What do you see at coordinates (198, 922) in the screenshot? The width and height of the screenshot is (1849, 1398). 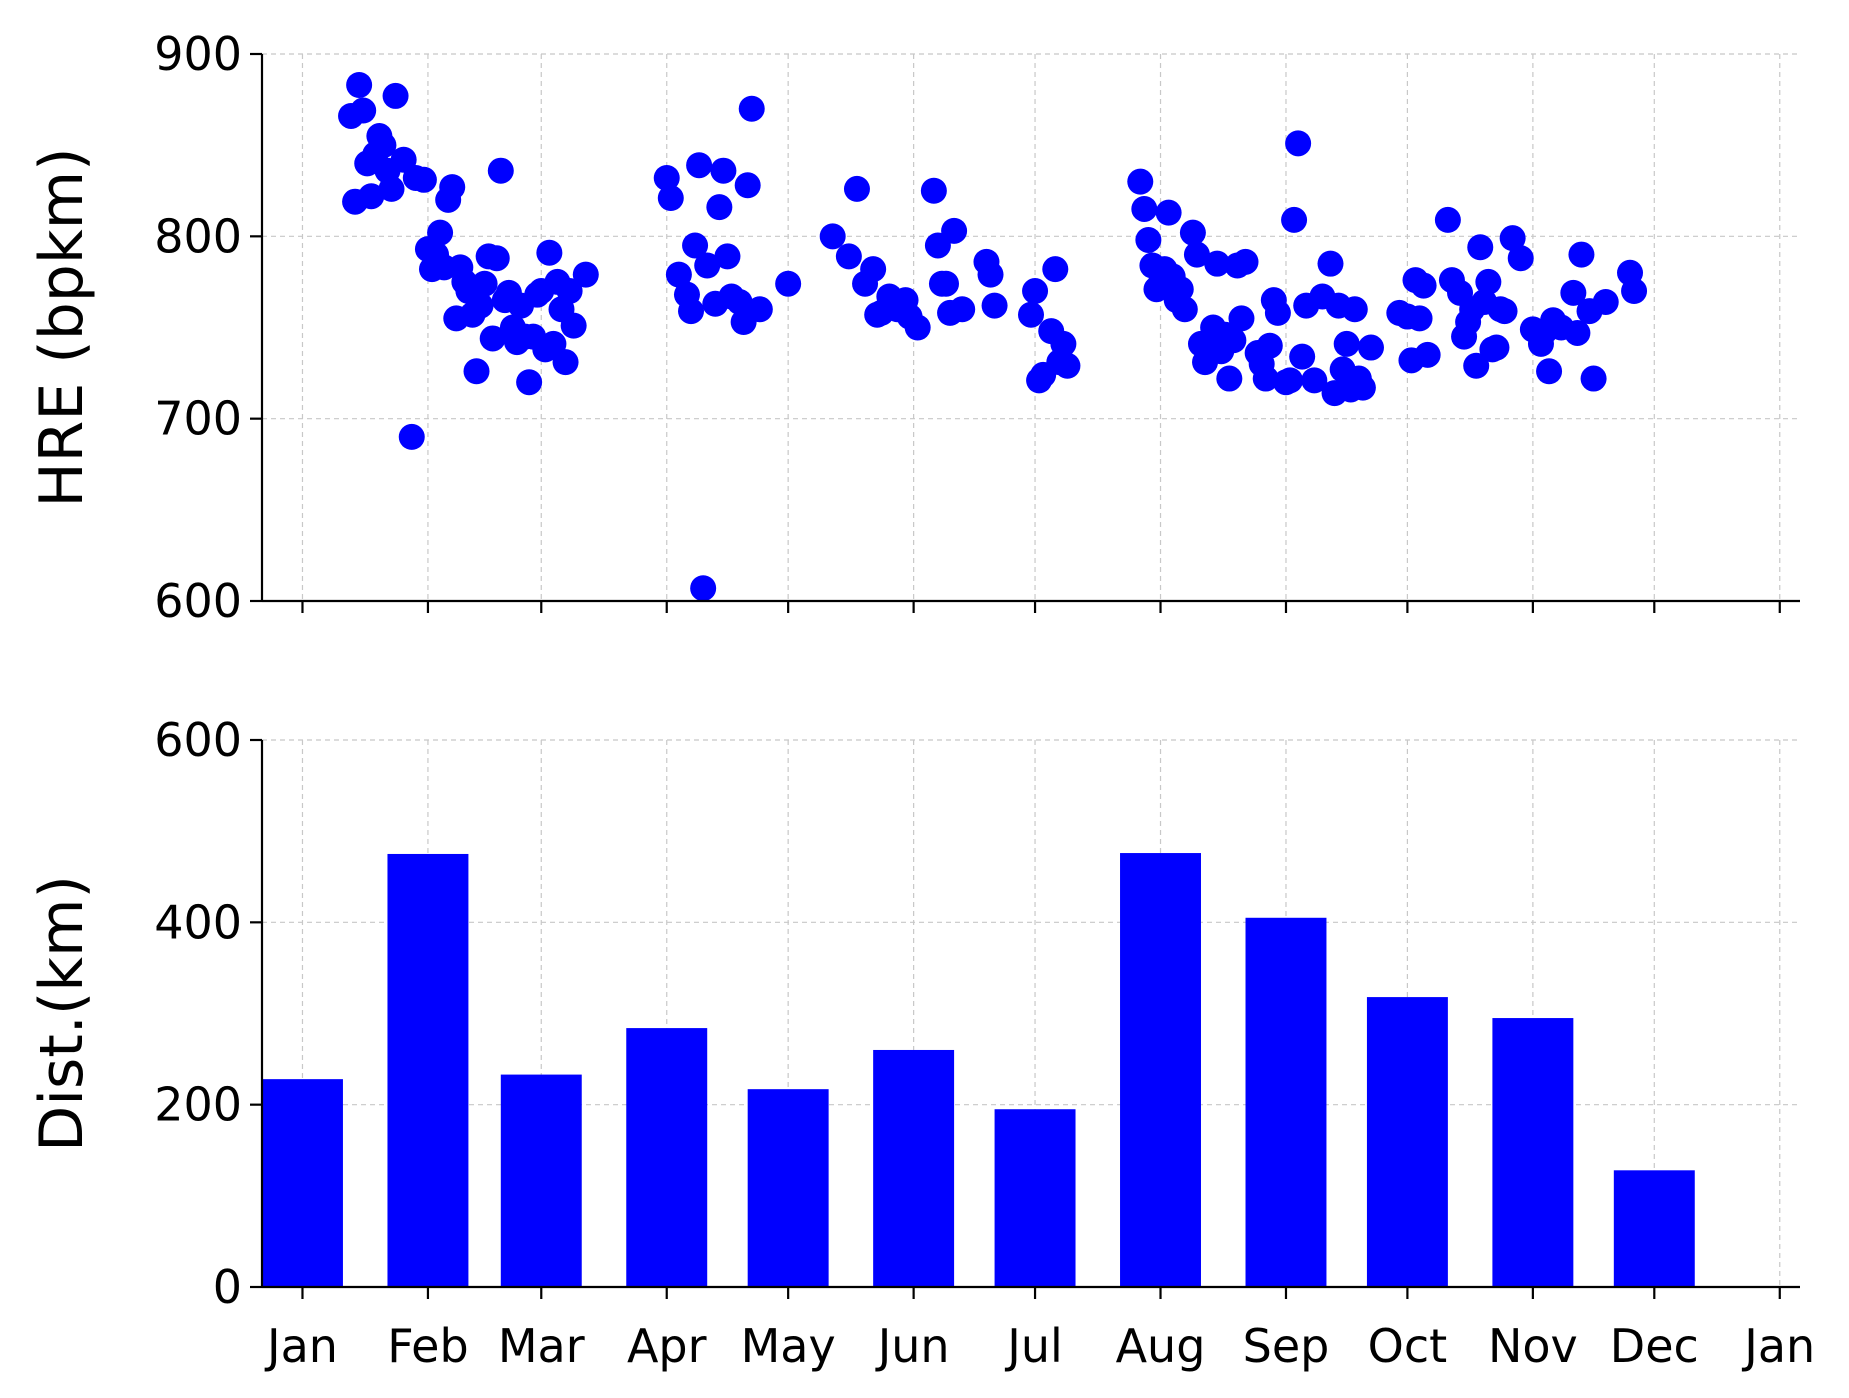 I see `y-tick-label: 400` at bounding box center [198, 922].